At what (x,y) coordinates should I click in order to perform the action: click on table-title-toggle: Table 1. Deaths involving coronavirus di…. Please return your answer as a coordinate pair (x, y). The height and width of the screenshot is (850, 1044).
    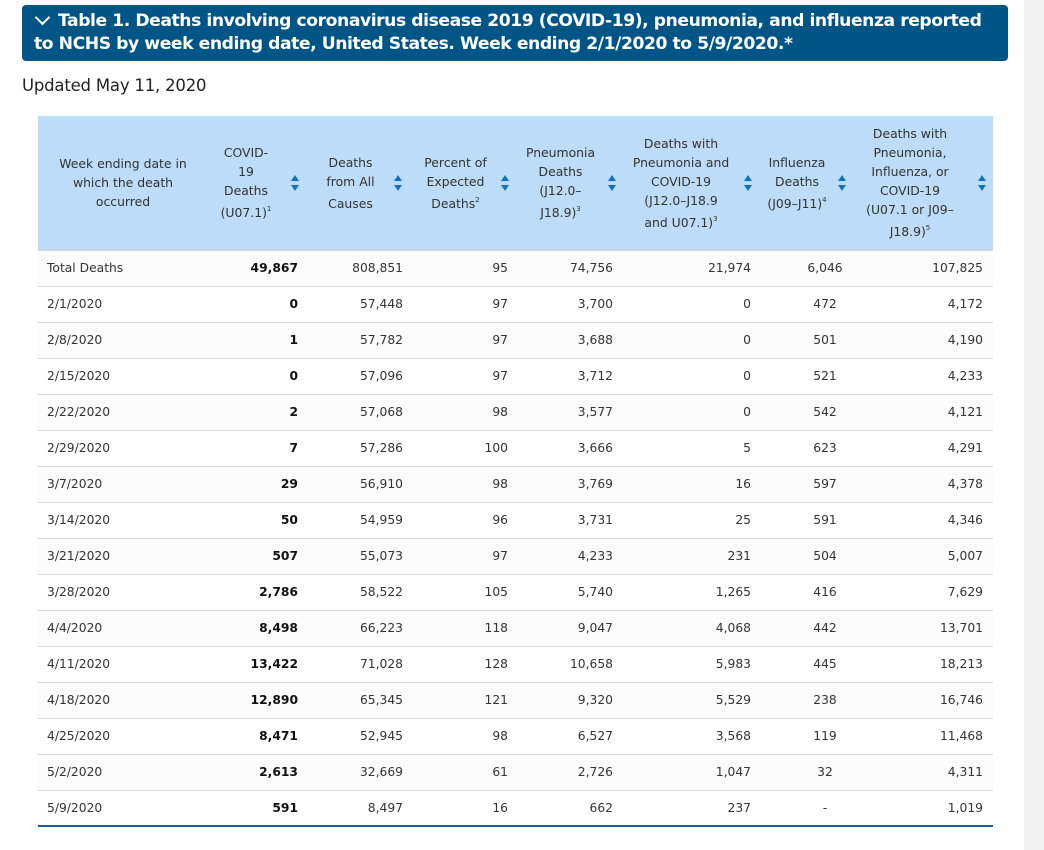
    Looking at the image, I should click on (515, 33).